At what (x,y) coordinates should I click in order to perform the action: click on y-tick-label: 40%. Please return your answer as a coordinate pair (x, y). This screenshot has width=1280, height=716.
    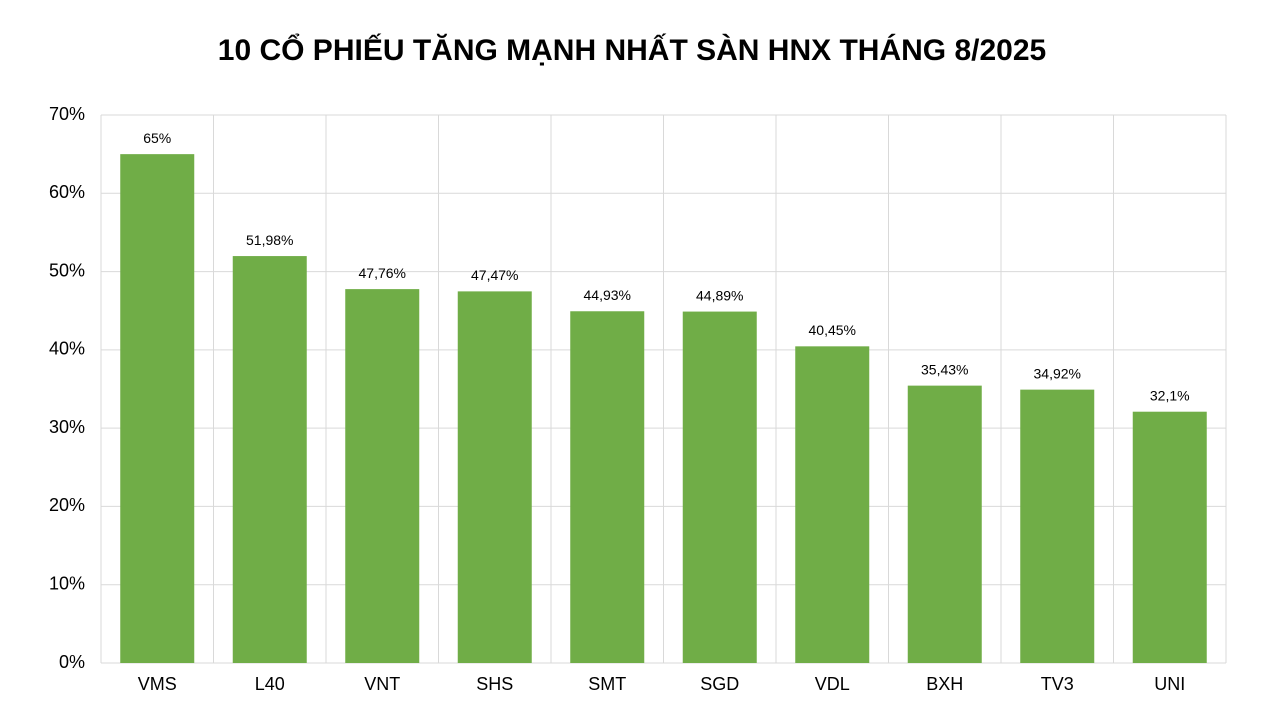
    Looking at the image, I should click on (67, 349).